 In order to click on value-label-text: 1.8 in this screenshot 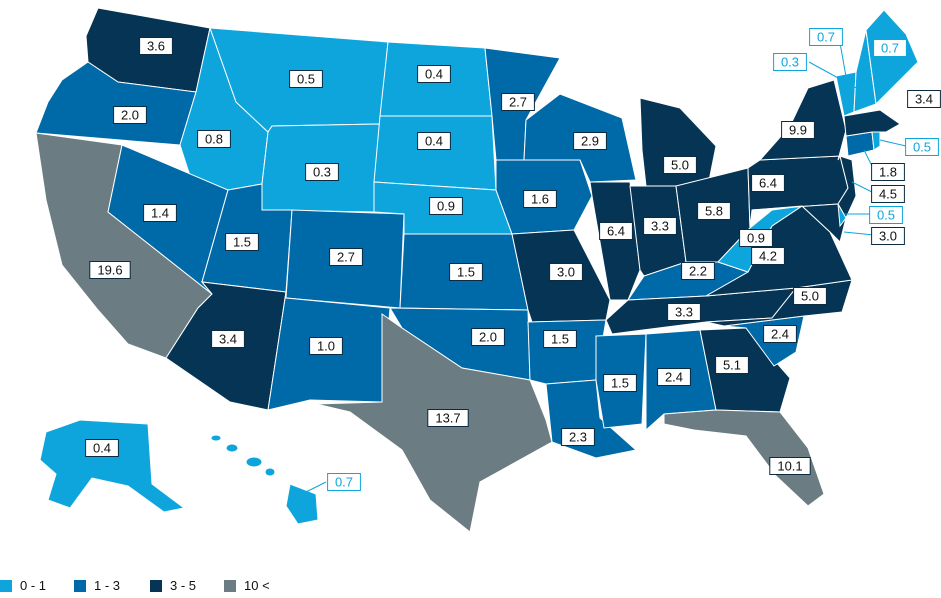, I will do `click(888, 172)`.